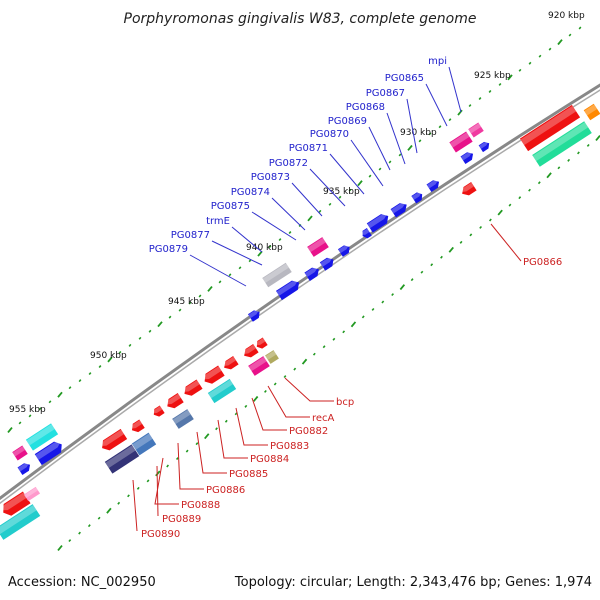 The width and height of the screenshot is (600, 600). What do you see at coordinates (288, 163) in the screenshot?
I see `plus-gene-label: PG0872` at bounding box center [288, 163].